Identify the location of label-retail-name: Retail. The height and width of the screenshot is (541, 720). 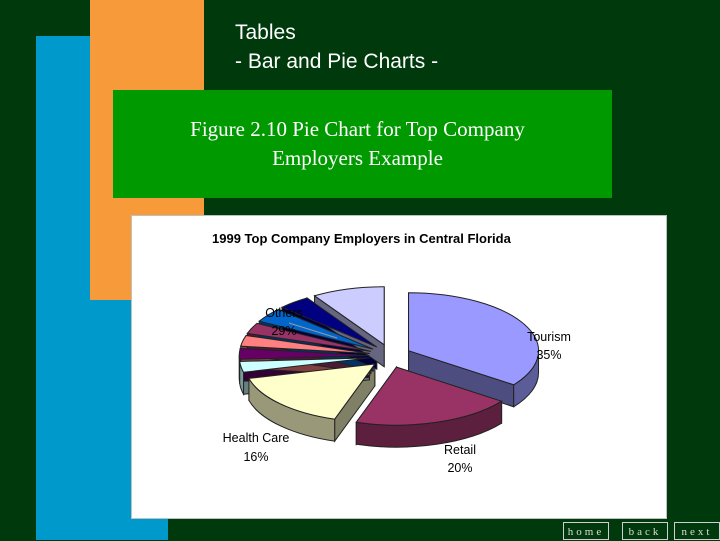
(460, 450).